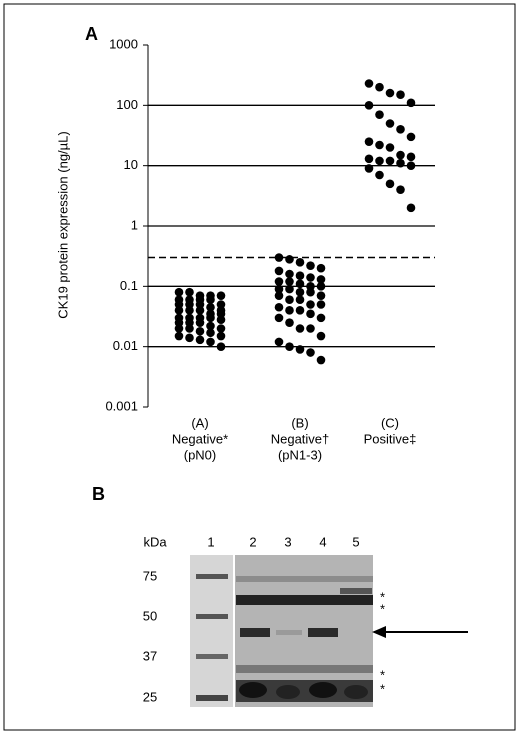 The height and width of the screenshot is (735, 520). What do you see at coordinates (98, 494) in the screenshot?
I see `panel-label: B` at bounding box center [98, 494].